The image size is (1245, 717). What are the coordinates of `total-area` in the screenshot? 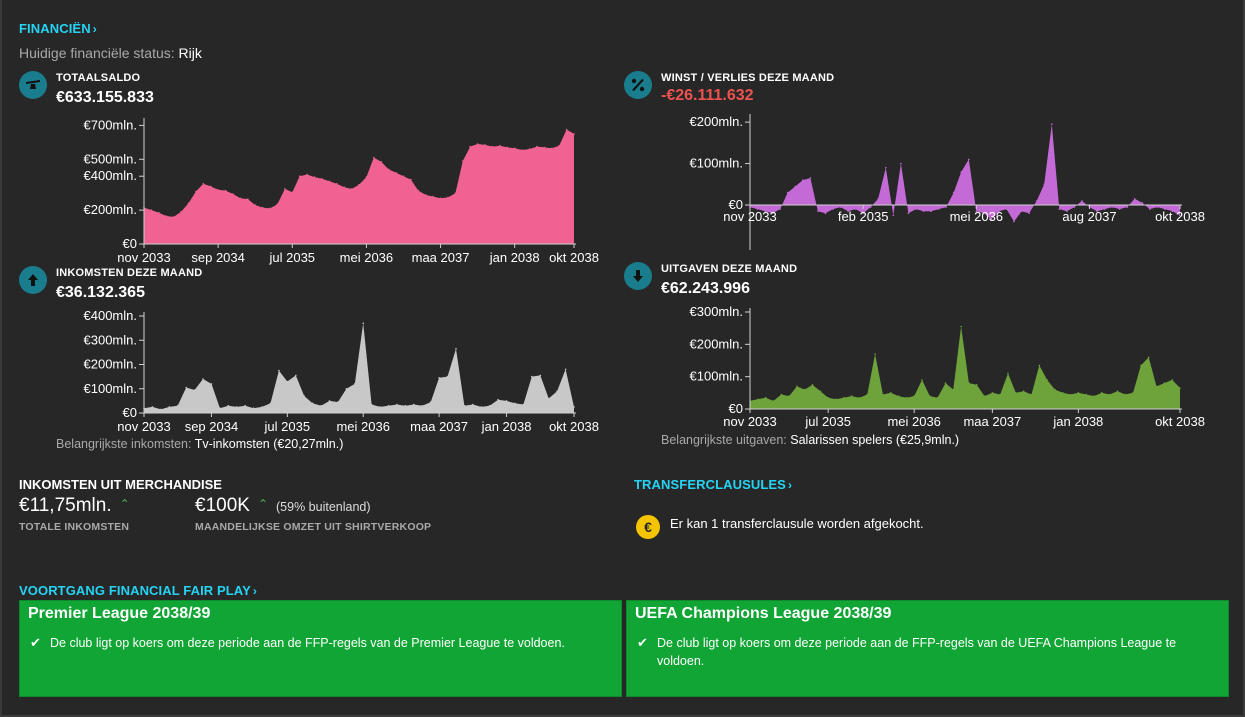 It's located at (359, 186).